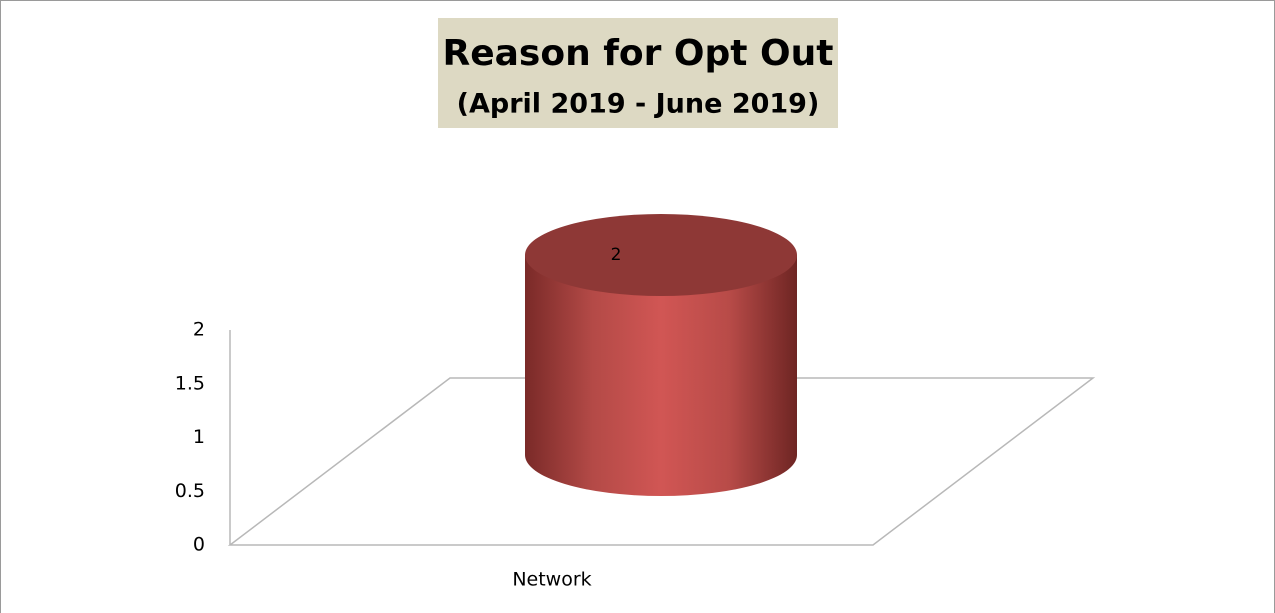 The image size is (1275, 613). What do you see at coordinates (638, 104) in the screenshot?
I see `chart-subtitle: (April 2019 - June 2019)` at bounding box center [638, 104].